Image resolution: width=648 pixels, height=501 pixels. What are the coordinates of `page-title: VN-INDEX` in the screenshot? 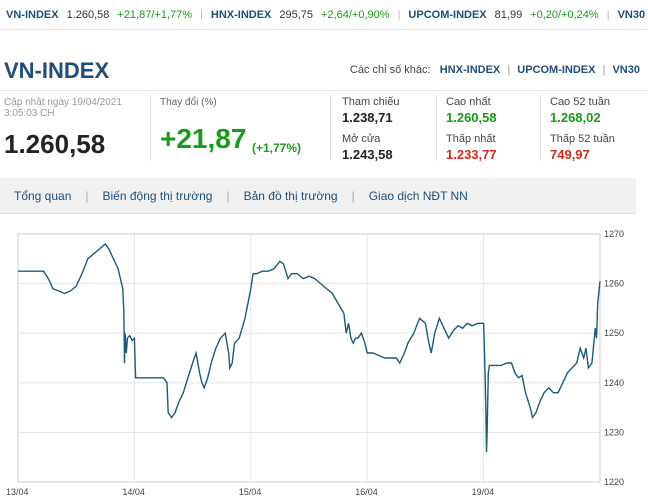 It's located at (57, 70).